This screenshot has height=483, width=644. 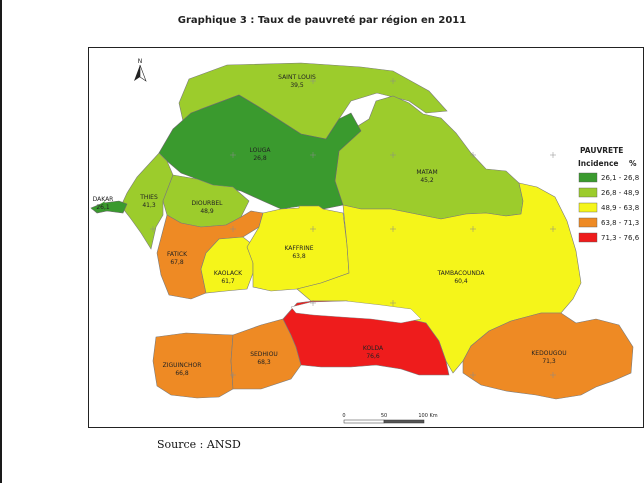 What do you see at coordinates (297, 85) in the screenshot?
I see `value-saint-louis: 39,5` at bounding box center [297, 85].